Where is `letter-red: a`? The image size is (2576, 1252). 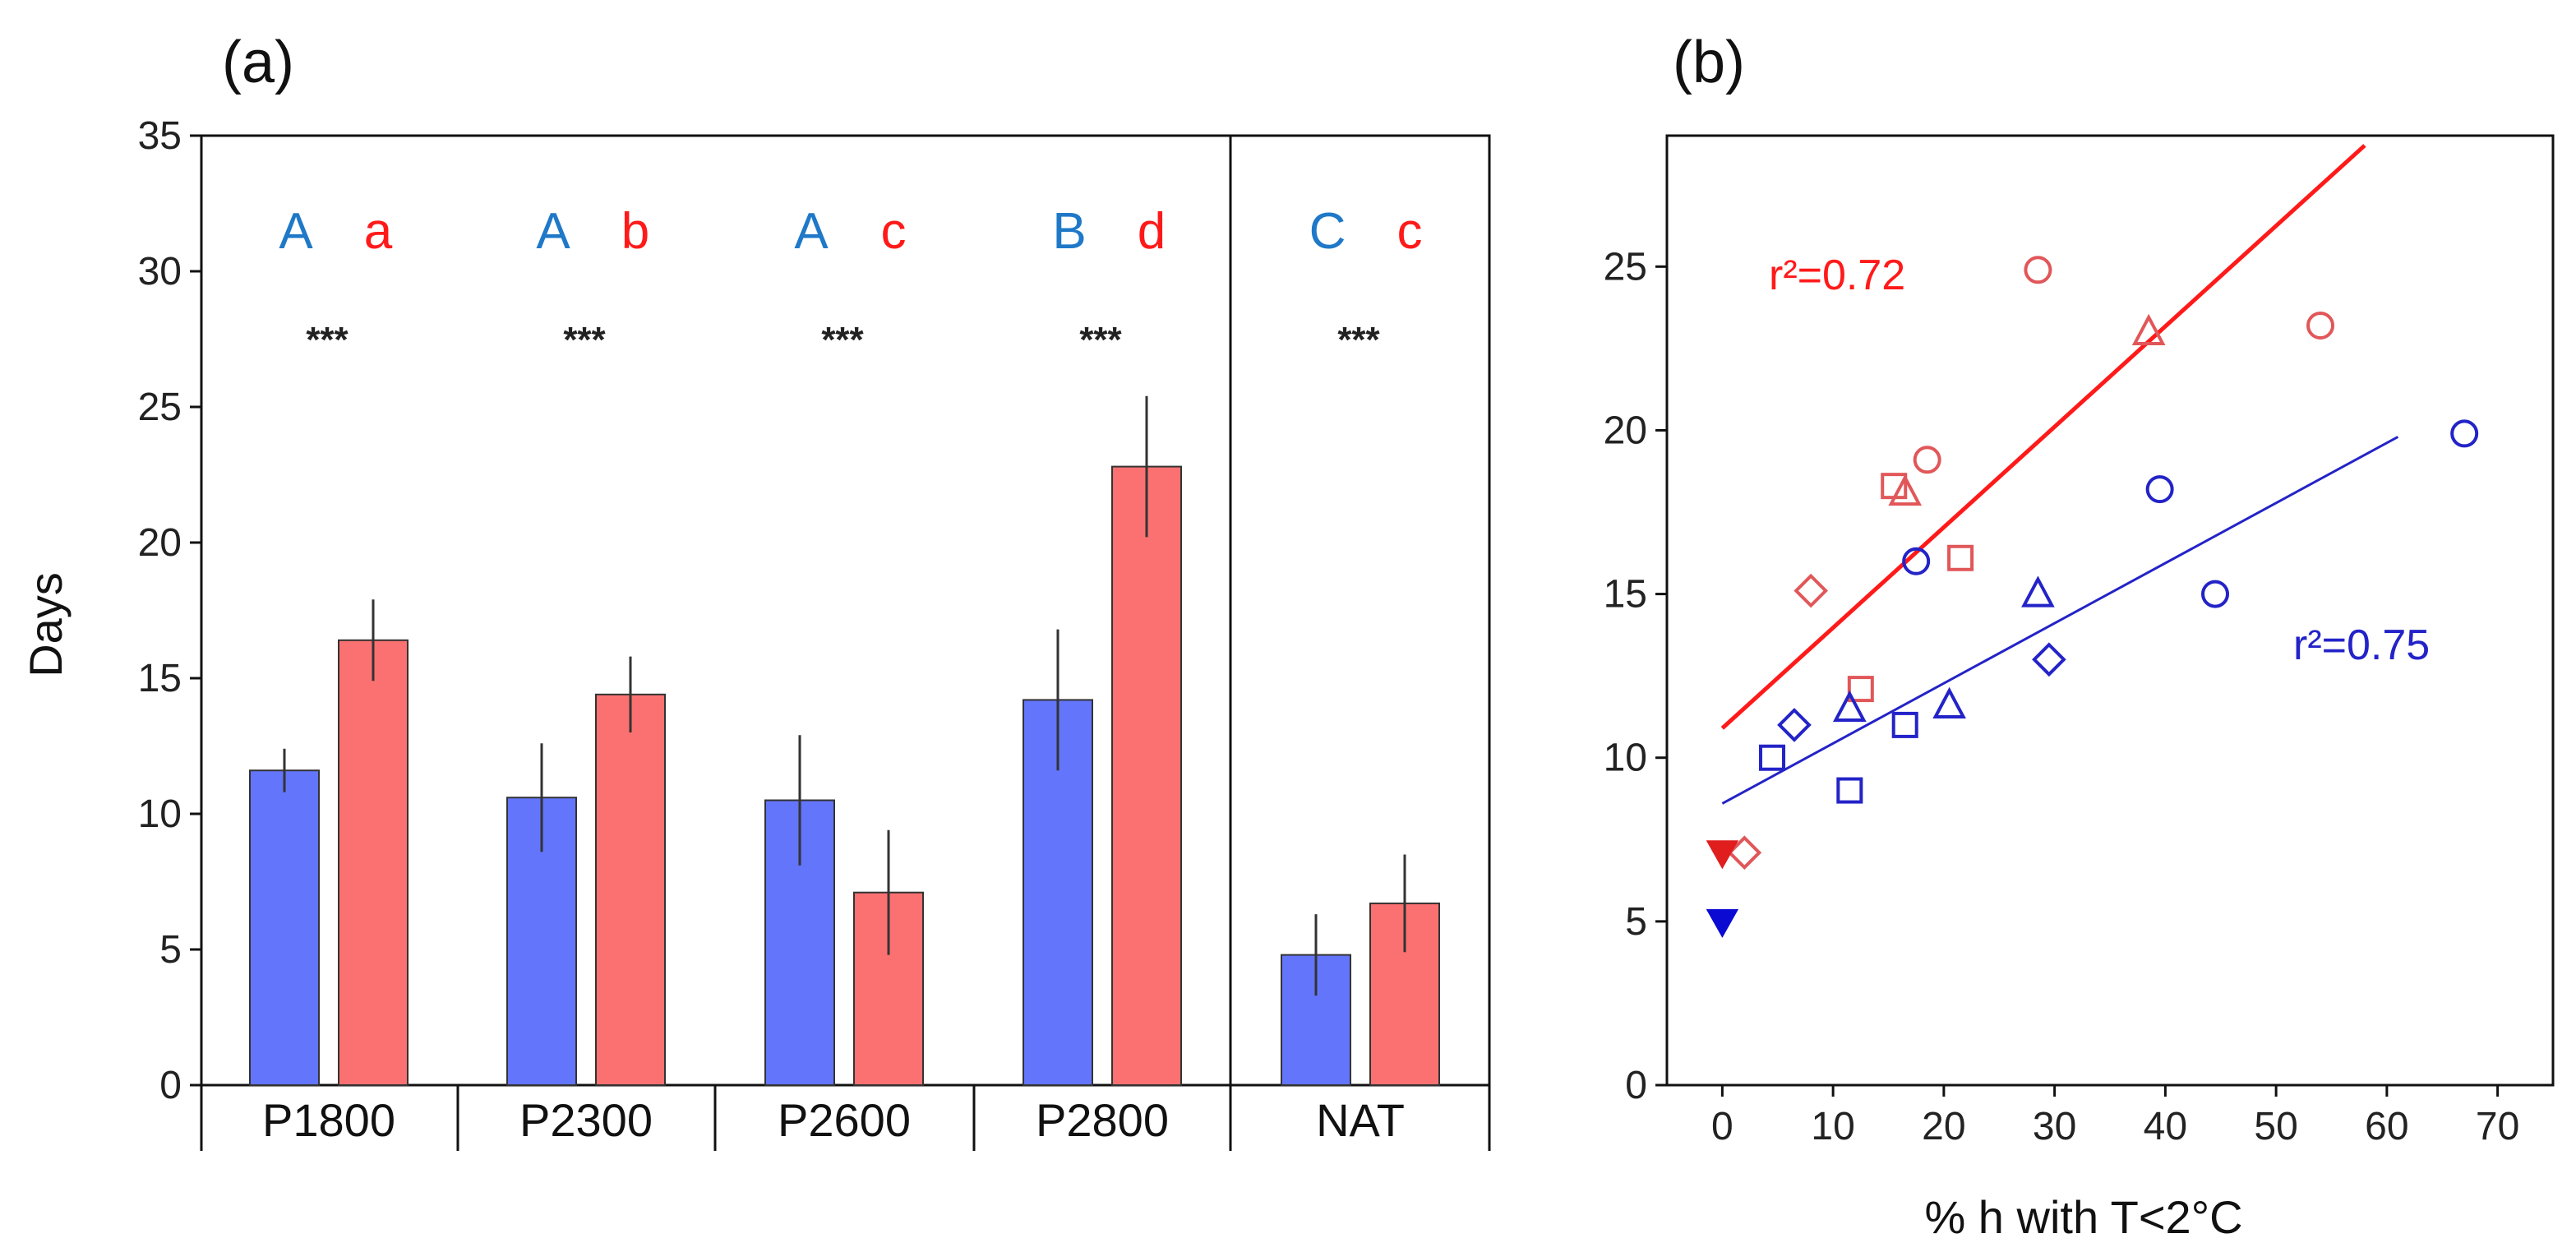
letter-red: a is located at coordinates (379, 231).